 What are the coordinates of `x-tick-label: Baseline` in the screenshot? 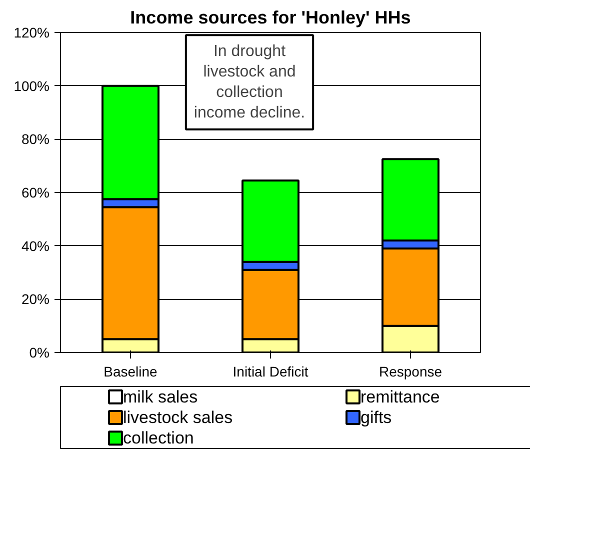 It's located at (131, 372).